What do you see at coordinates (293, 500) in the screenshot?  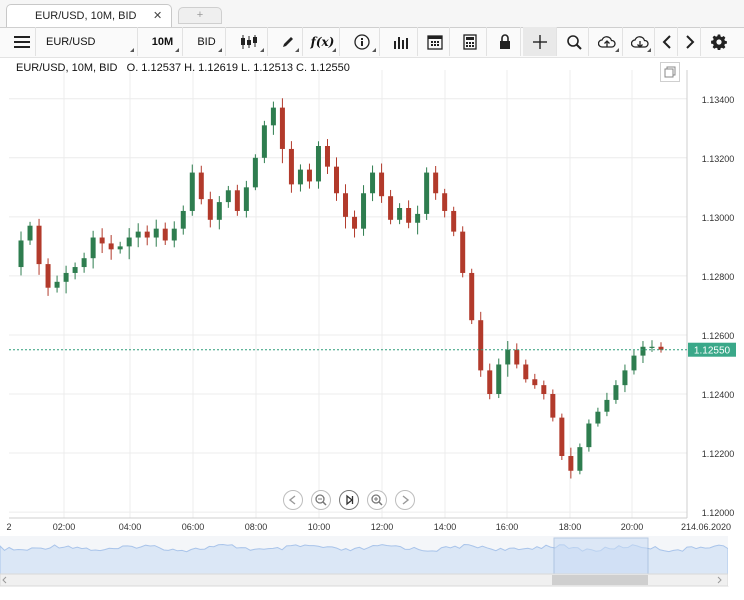 I see `scroll-left-button` at bounding box center [293, 500].